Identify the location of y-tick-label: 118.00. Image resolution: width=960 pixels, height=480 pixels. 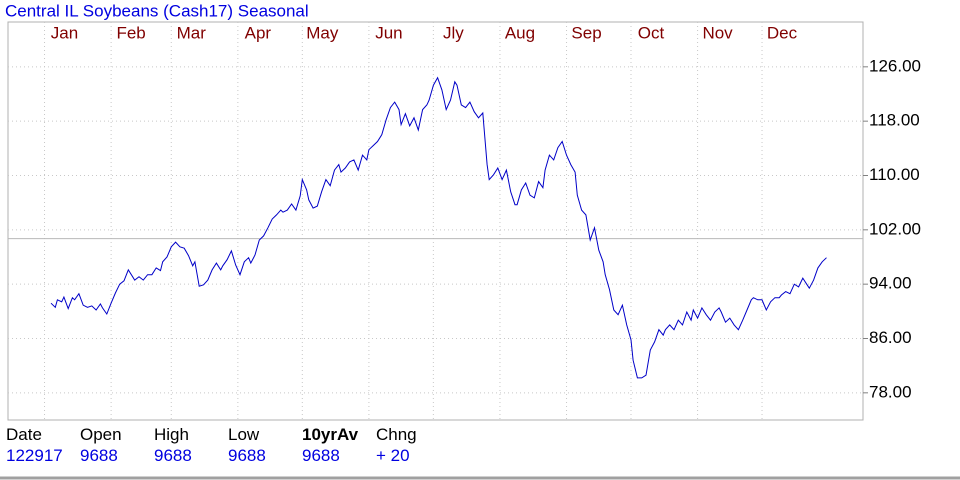
(894, 120).